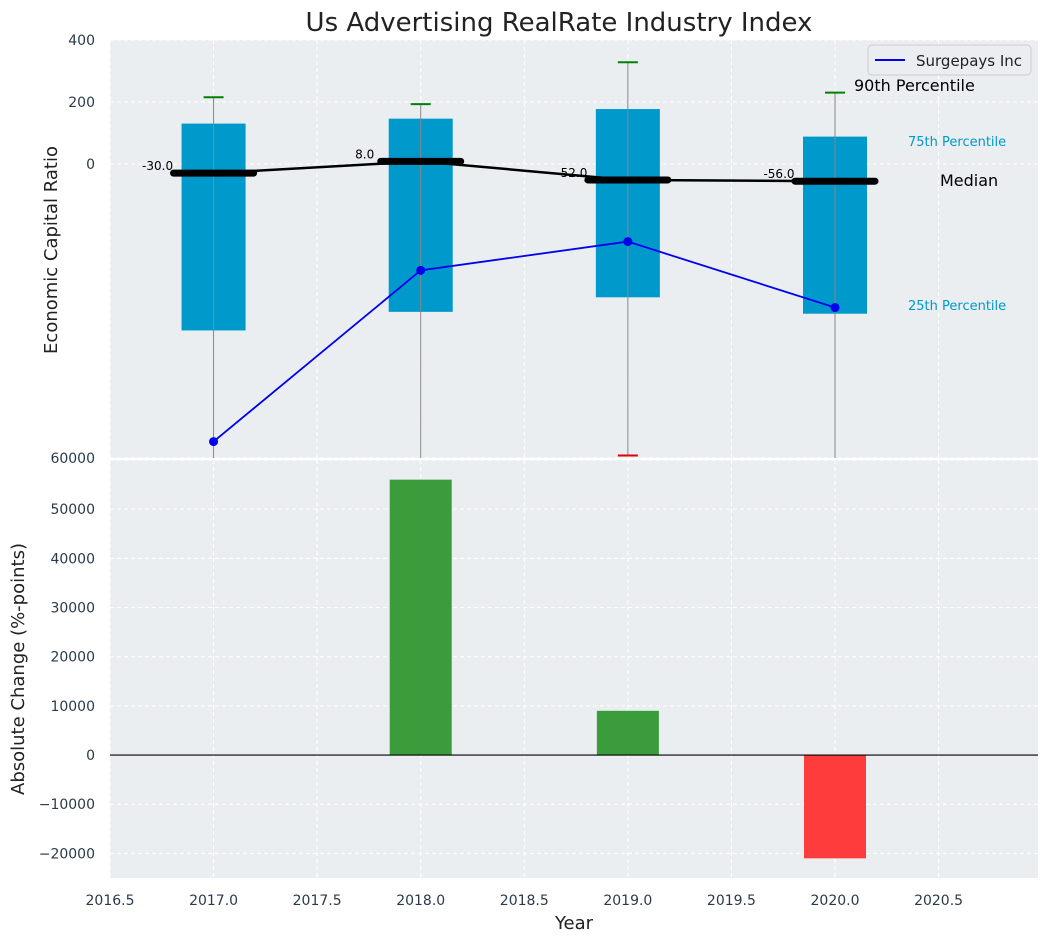 This screenshot has height=946, width=1048. I want to click on legend-label-surgepays: Surgepays Inc, so click(969, 61).